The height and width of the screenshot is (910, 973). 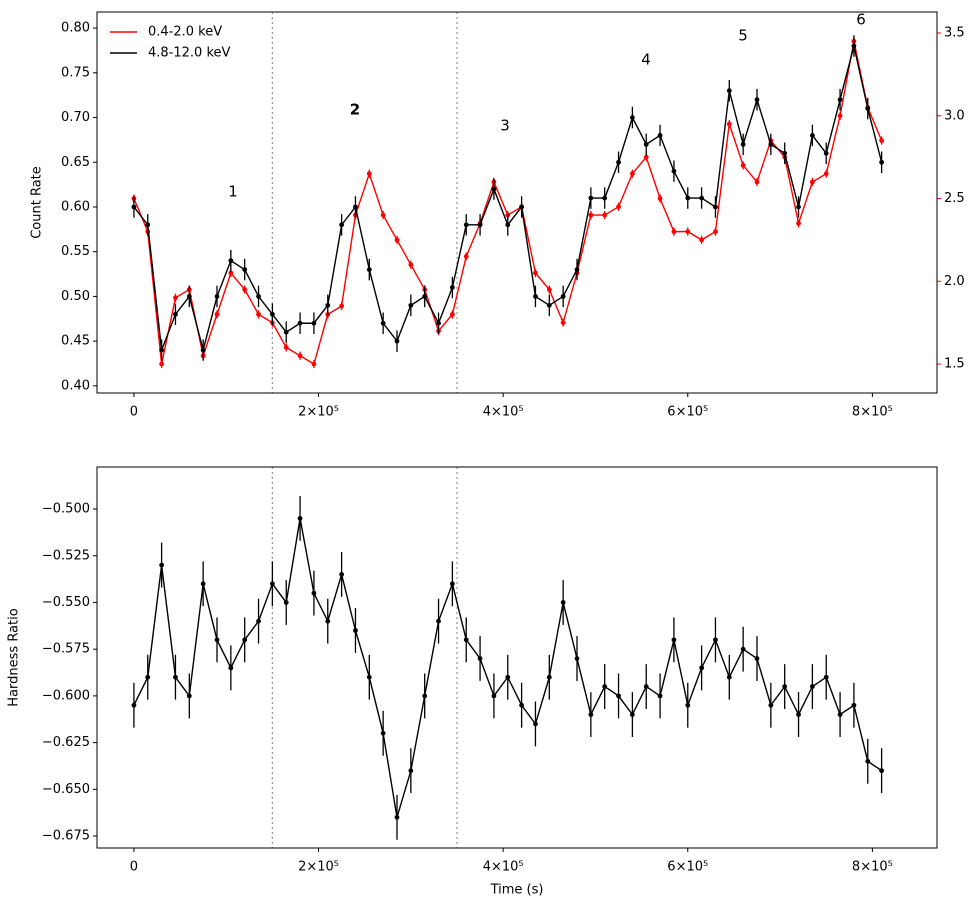 I want to click on y2-tick-label: 3.5, so click(x=954, y=33).